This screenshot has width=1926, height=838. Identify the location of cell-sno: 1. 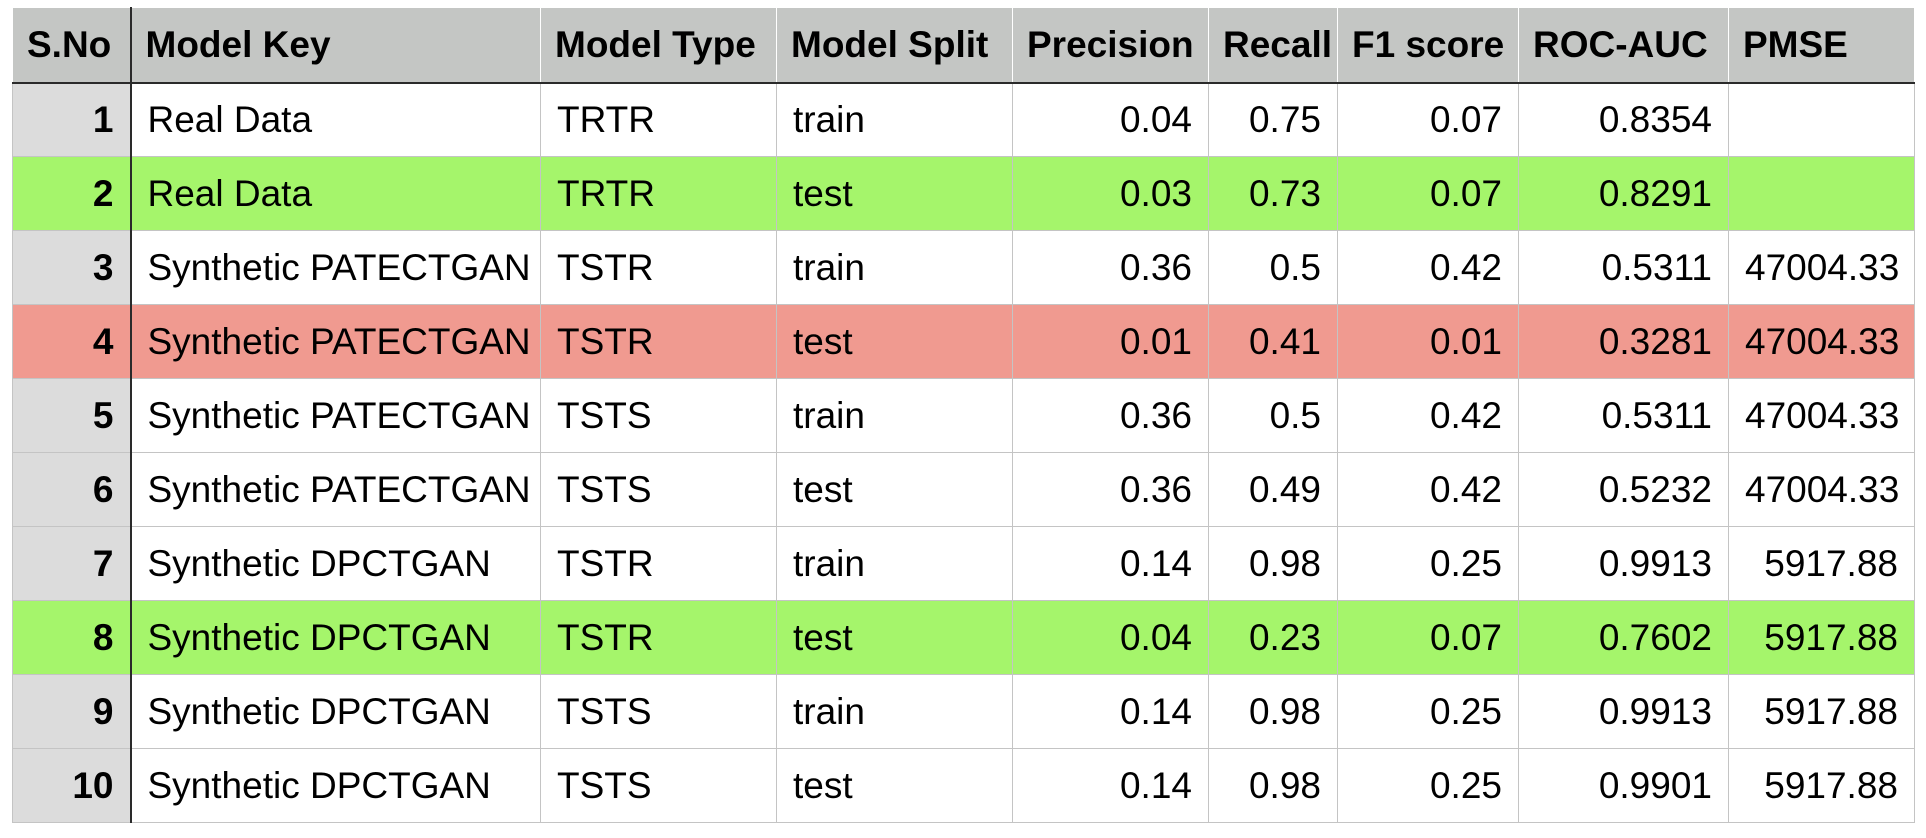
(72, 119).